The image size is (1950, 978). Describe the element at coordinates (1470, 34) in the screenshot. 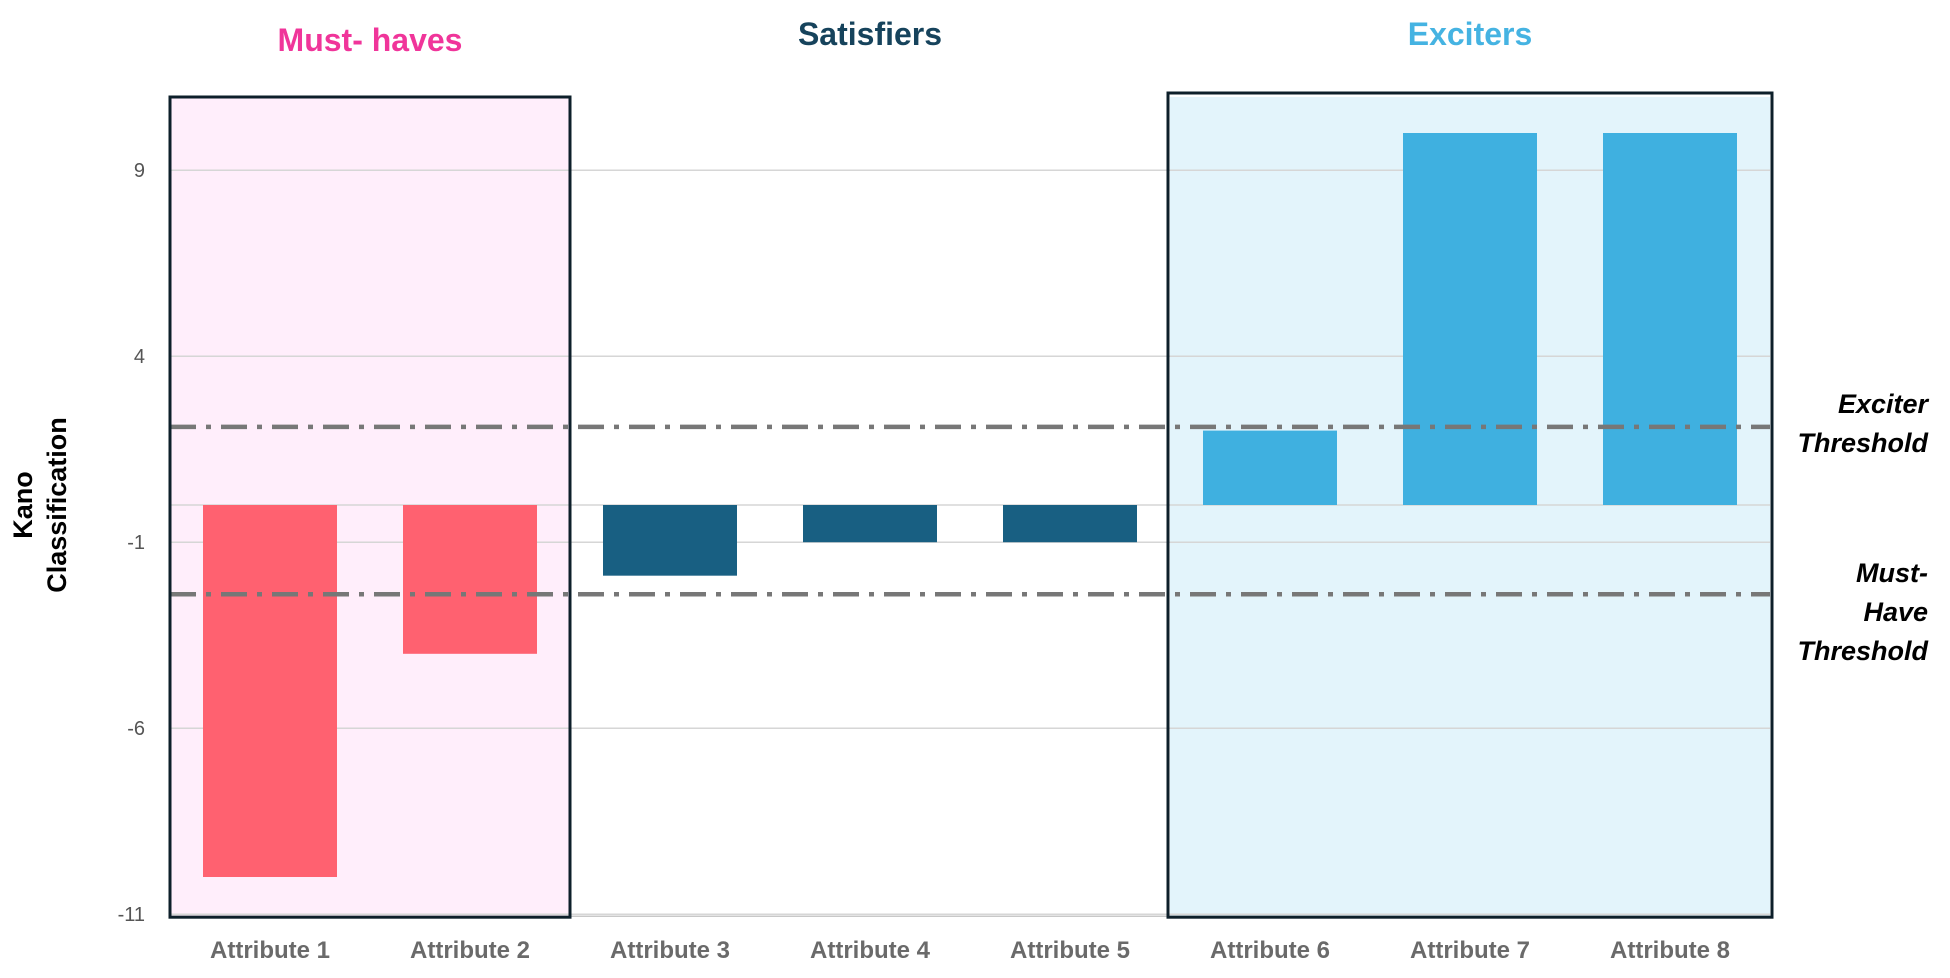

I see `group-title-exciters: Exciters` at that location.